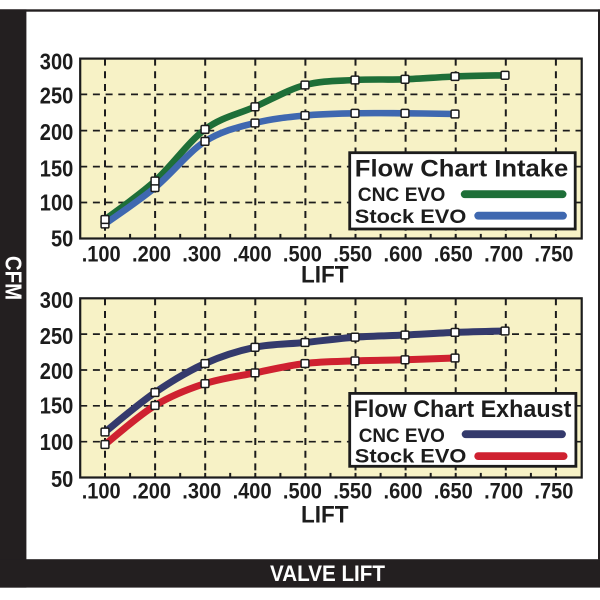  I want to click on svg-text: Flow Chart Intake, so click(462, 168).